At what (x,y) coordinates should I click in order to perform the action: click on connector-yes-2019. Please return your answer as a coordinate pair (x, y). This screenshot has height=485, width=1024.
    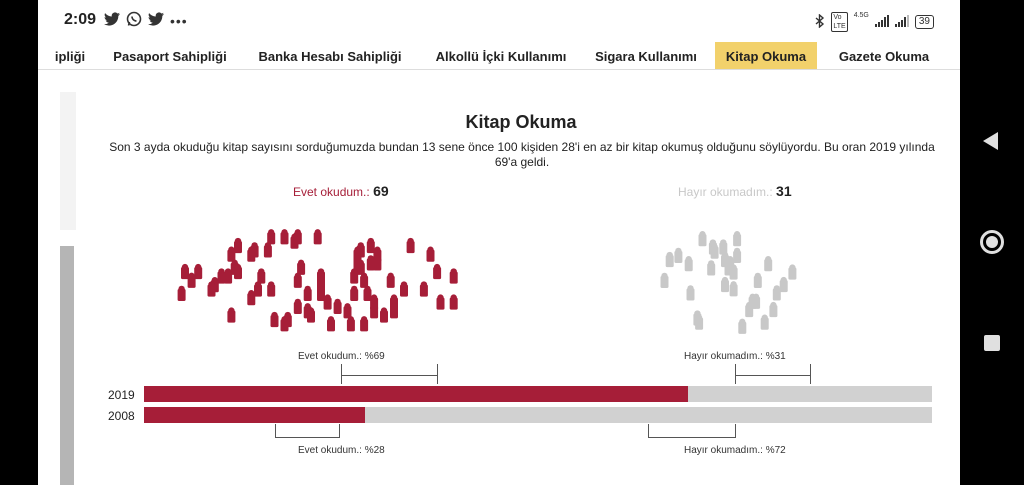
    Looking at the image, I should click on (389, 374).